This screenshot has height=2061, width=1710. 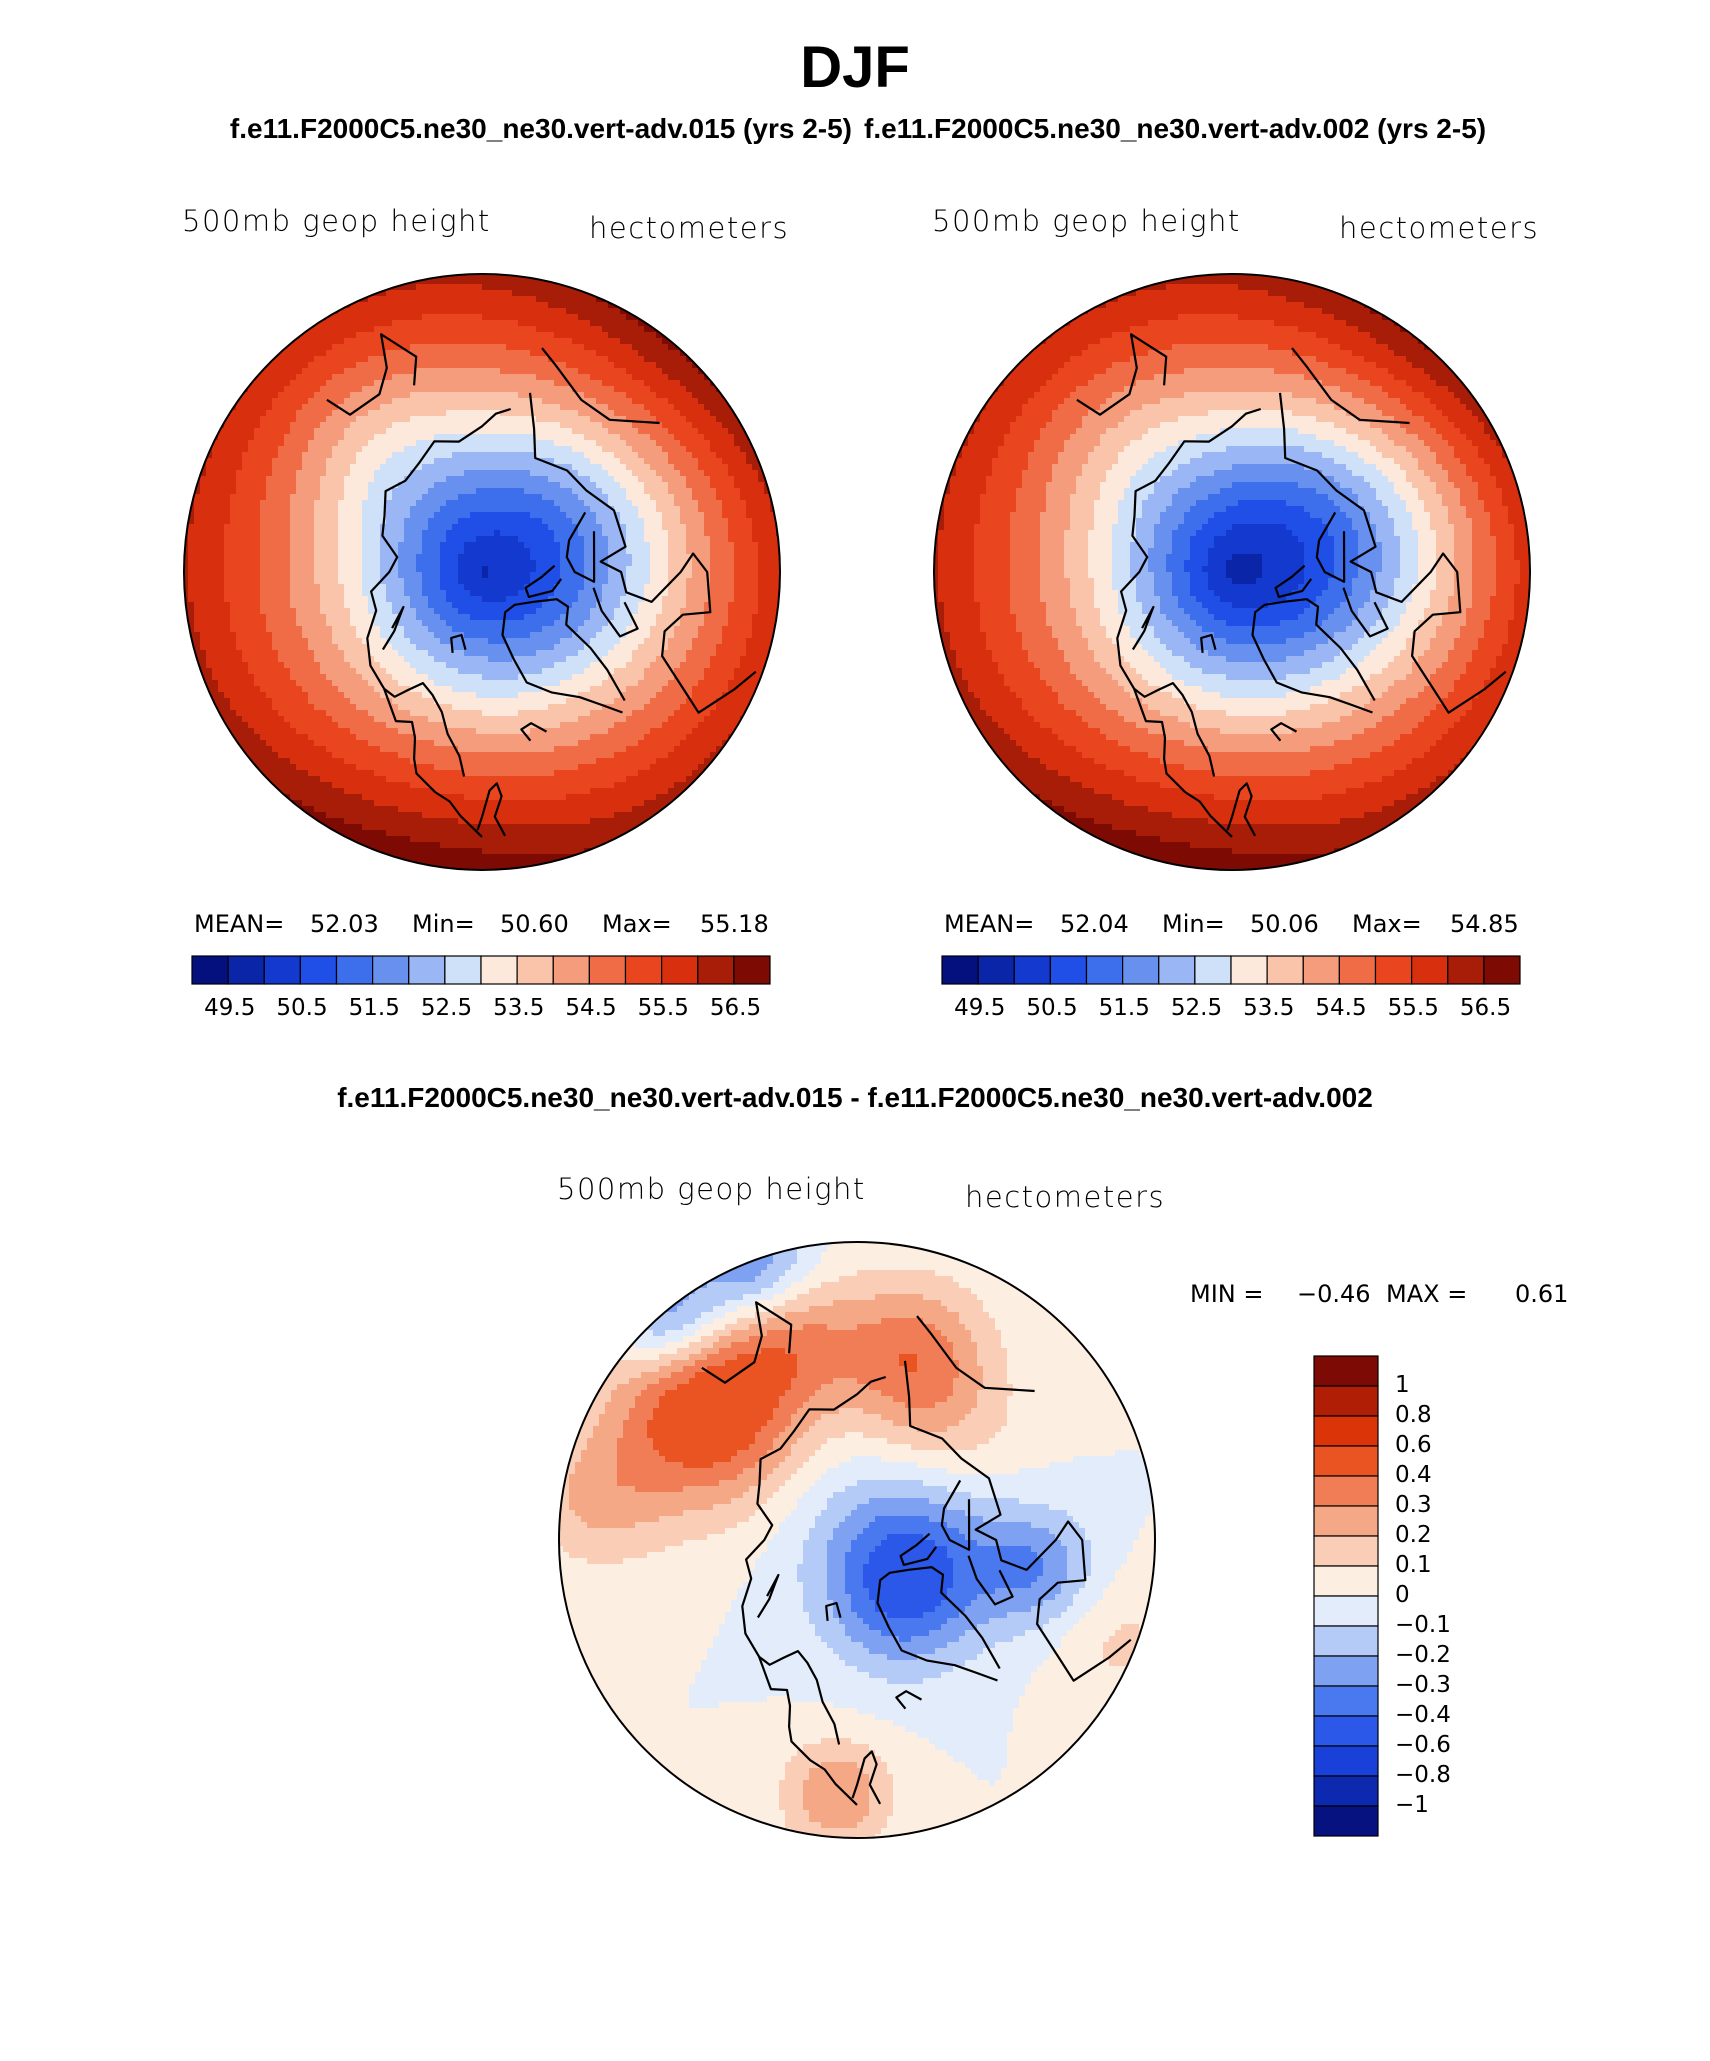 What do you see at coordinates (1439, 228) in the screenshot?
I see `right-map-units-label: hectometers` at bounding box center [1439, 228].